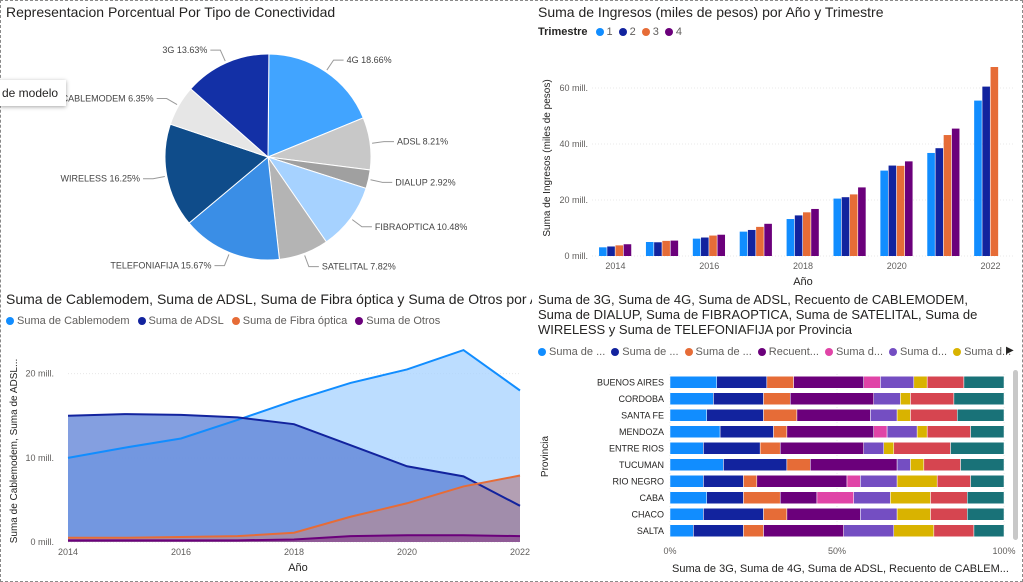 The height and width of the screenshot is (582, 1023). Describe the element at coordinates (33, 93) in the screenshot. I see `tooltip: de modelo` at that location.